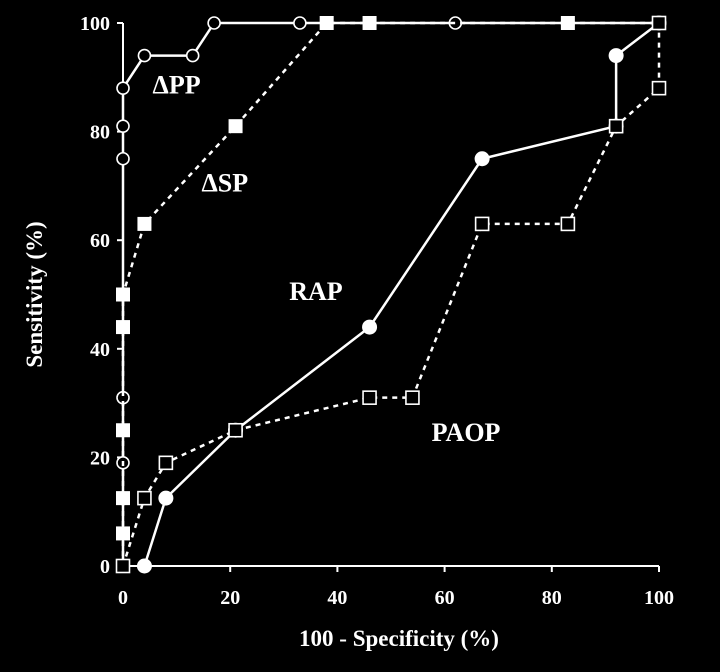 Image resolution: width=720 pixels, height=672 pixels. What do you see at coordinates (105, 567) in the screenshot?
I see `y-tick-label: 0` at bounding box center [105, 567].